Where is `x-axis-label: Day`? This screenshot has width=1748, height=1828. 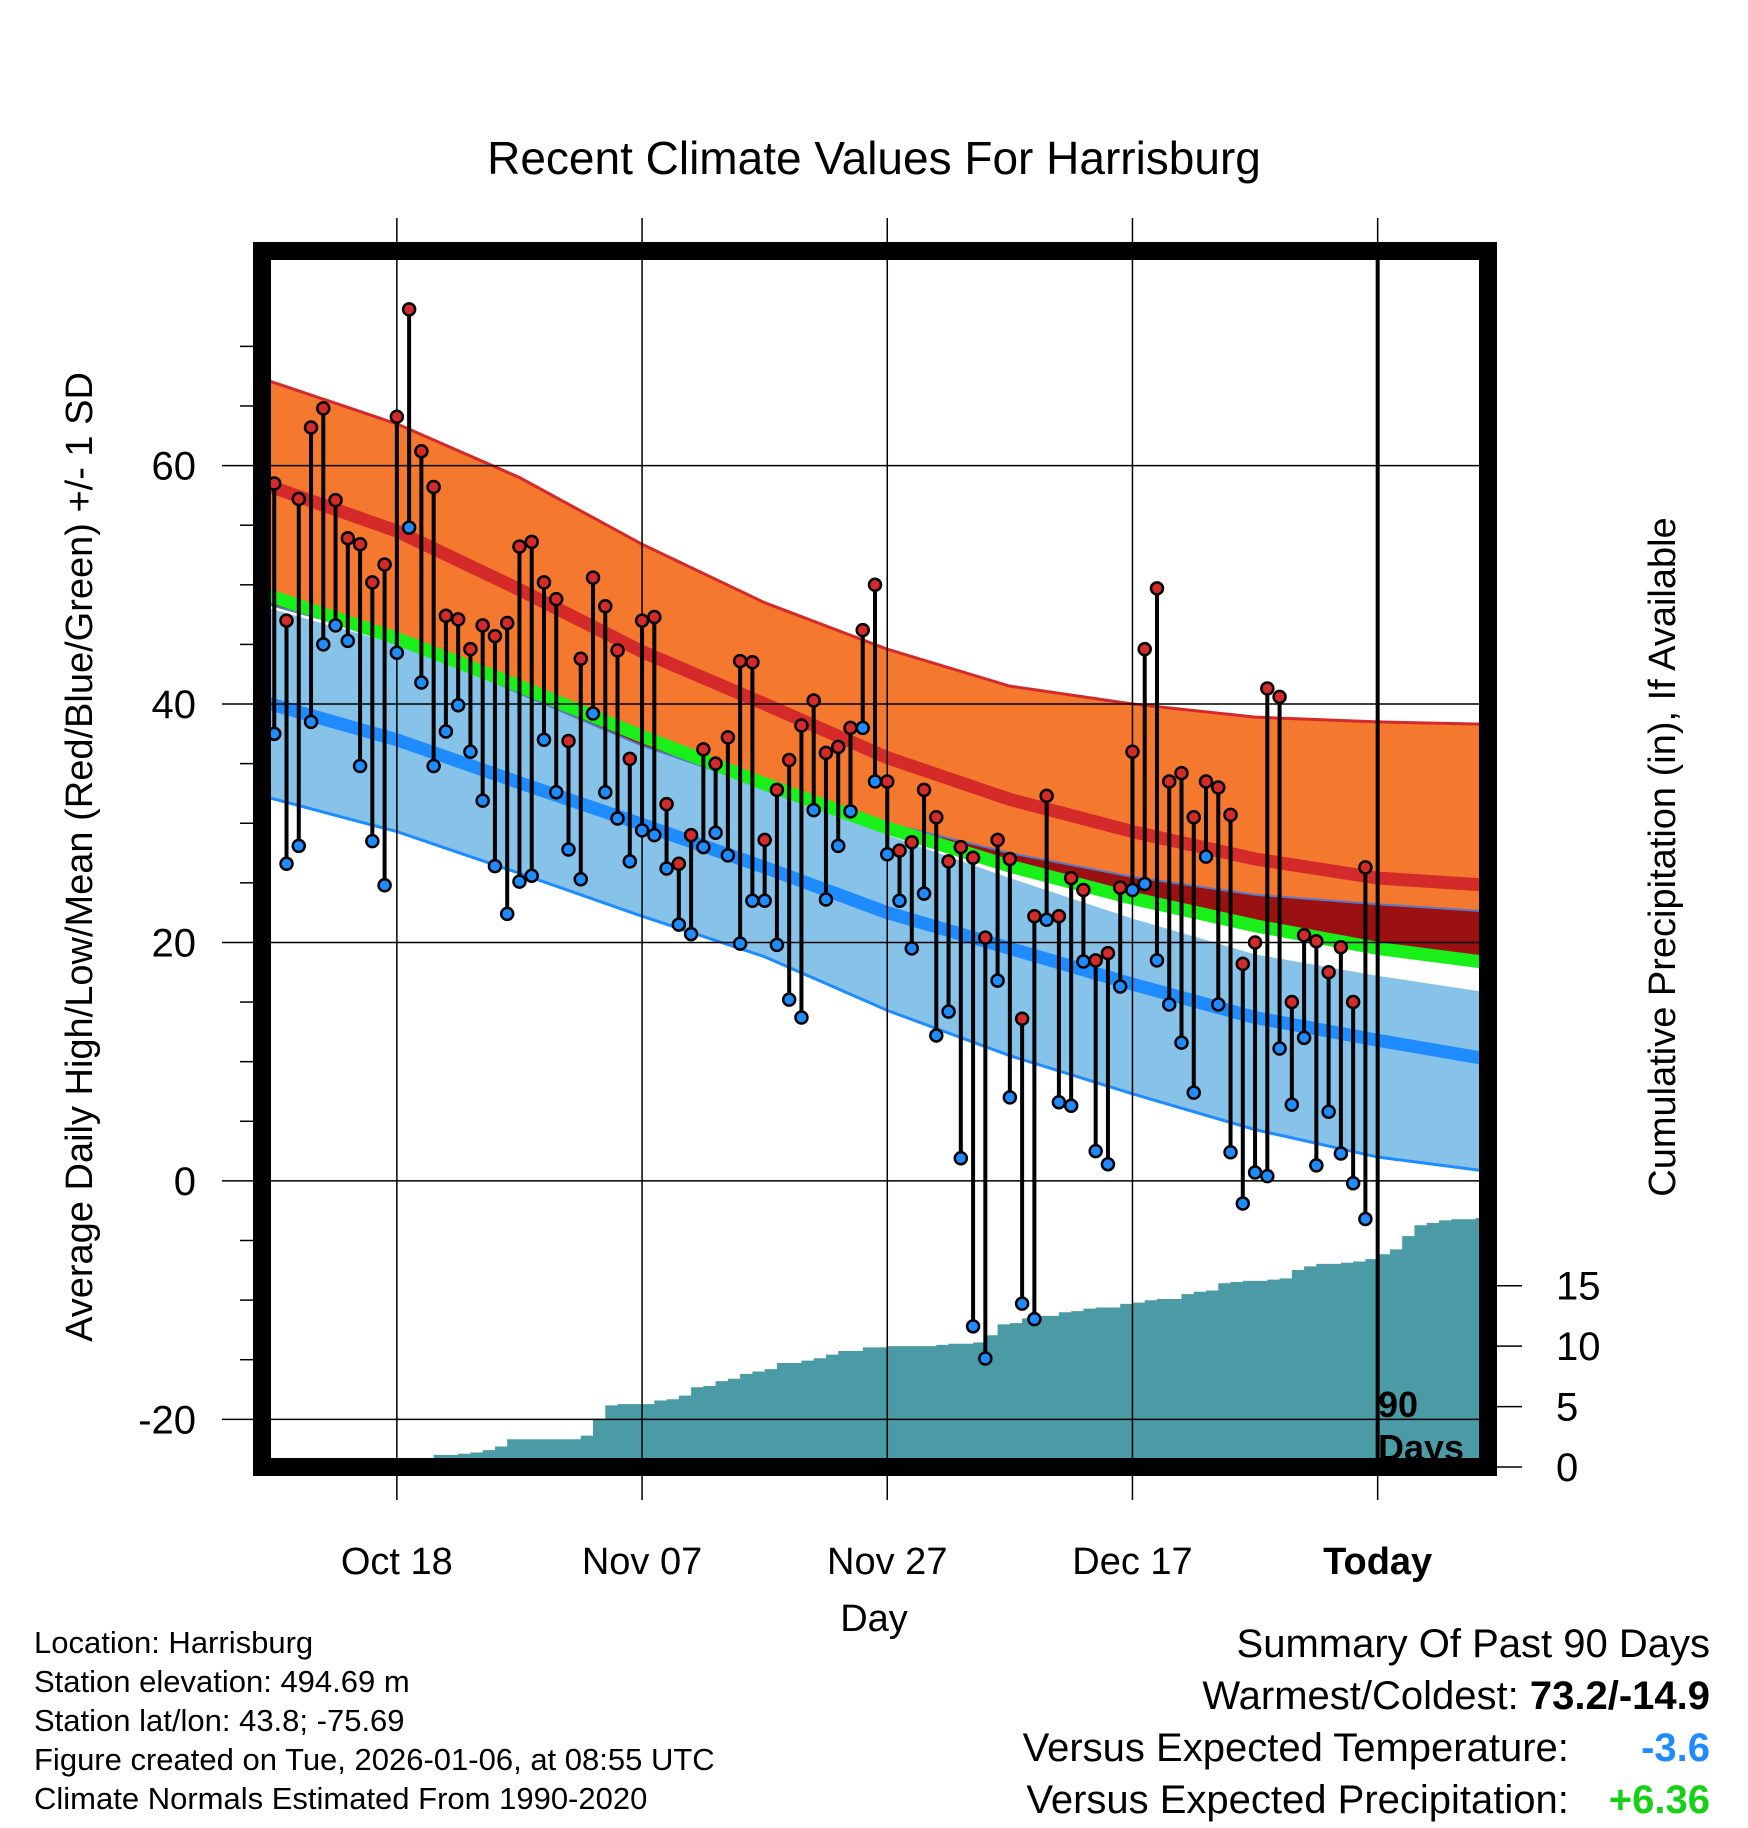
x-axis-label: Day is located at coordinates (874, 1619).